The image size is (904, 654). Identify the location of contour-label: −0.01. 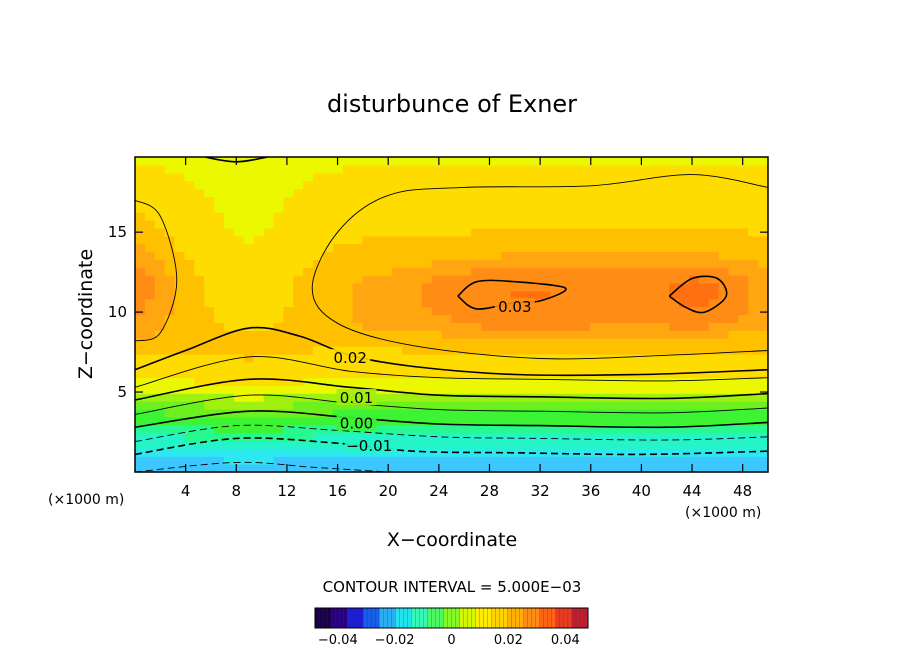
(369, 446).